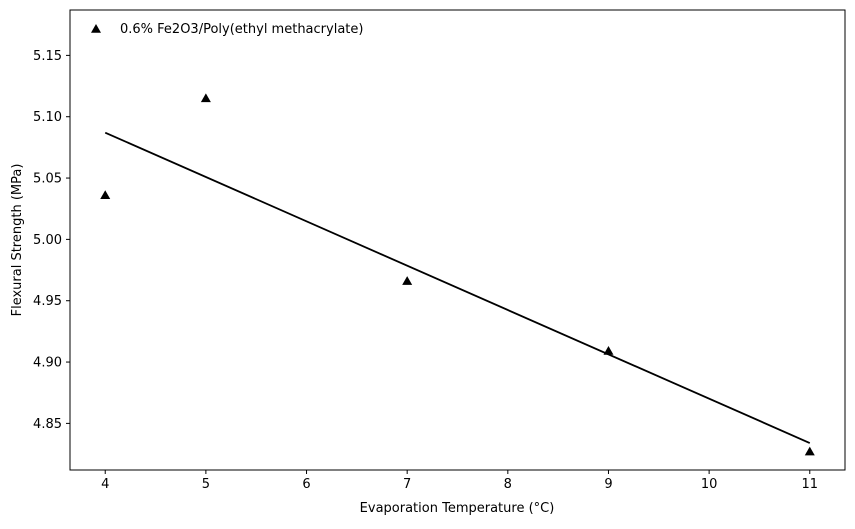 This screenshot has width=855, height=529. What do you see at coordinates (47, 240) in the screenshot?
I see `y-tick-label: 5.00` at bounding box center [47, 240].